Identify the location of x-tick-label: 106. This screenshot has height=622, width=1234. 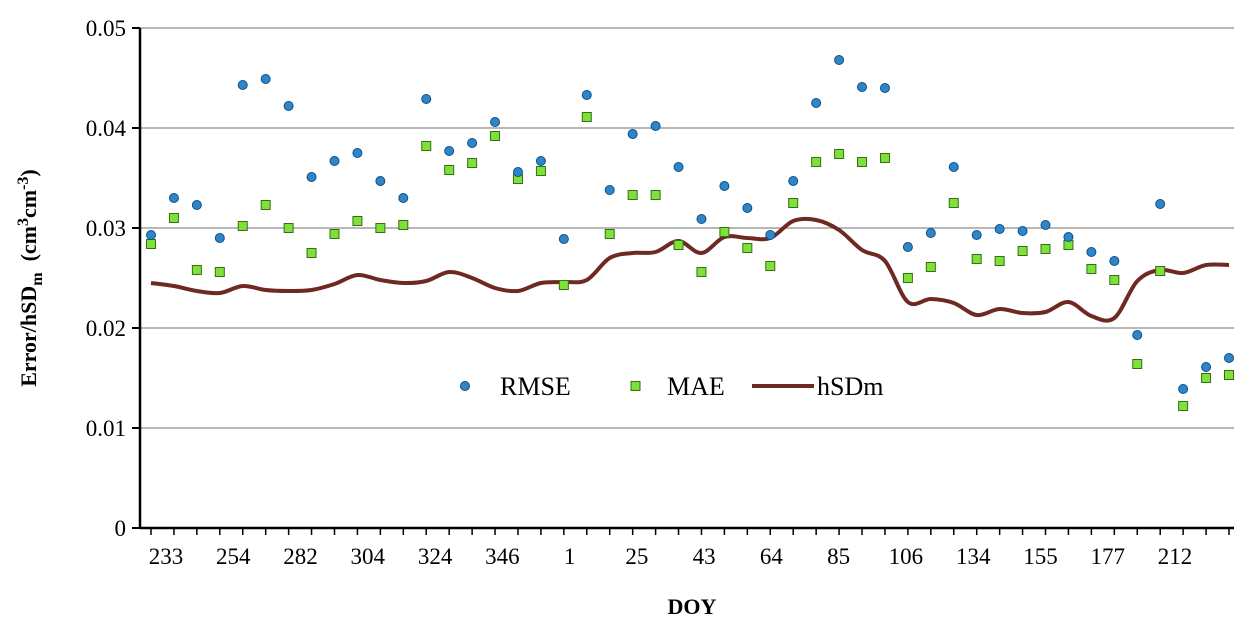
(906, 556).